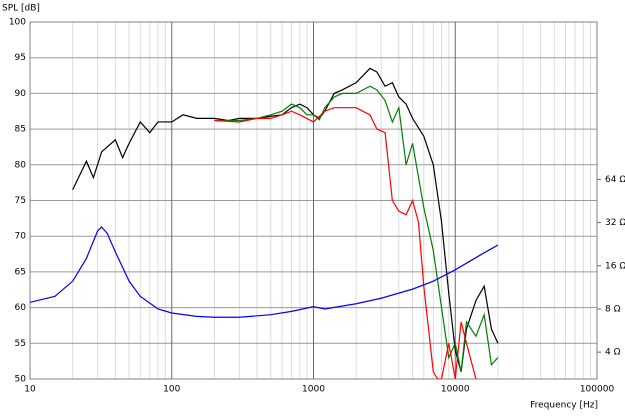 This screenshot has height=419, width=625. Describe the element at coordinates (21, 237) in the screenshot. I see `y-tick-label: 70` at that location.